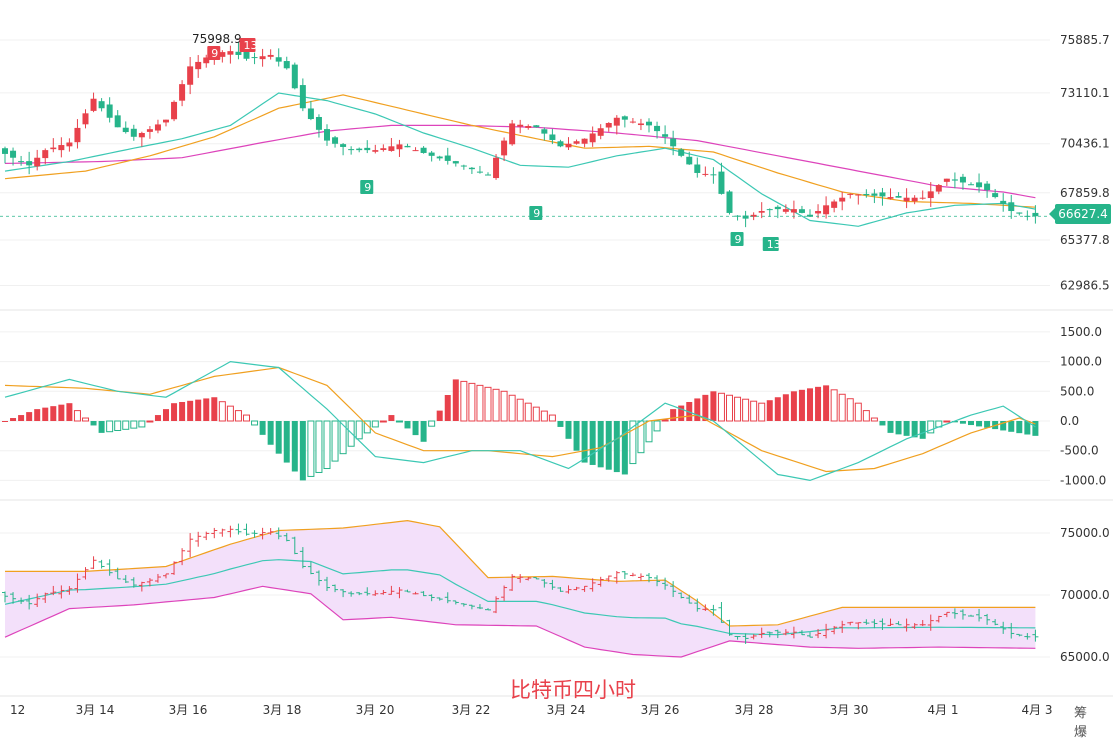  What do you see at coordinates (660, 710) in the screenshot?
I see `x-tick-label: 3月 26` at bounding box center [660, 710].